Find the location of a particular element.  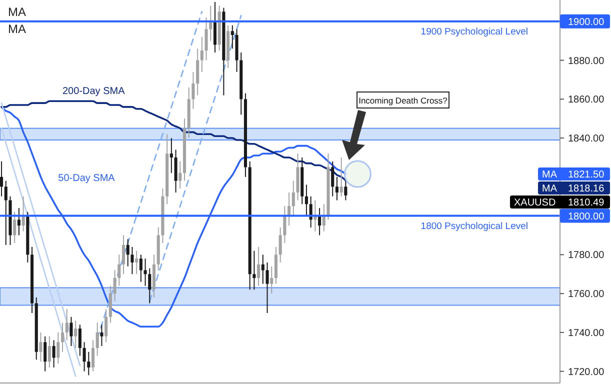

y-tick-label: 1880.00 is located at coordinates (586, 61).